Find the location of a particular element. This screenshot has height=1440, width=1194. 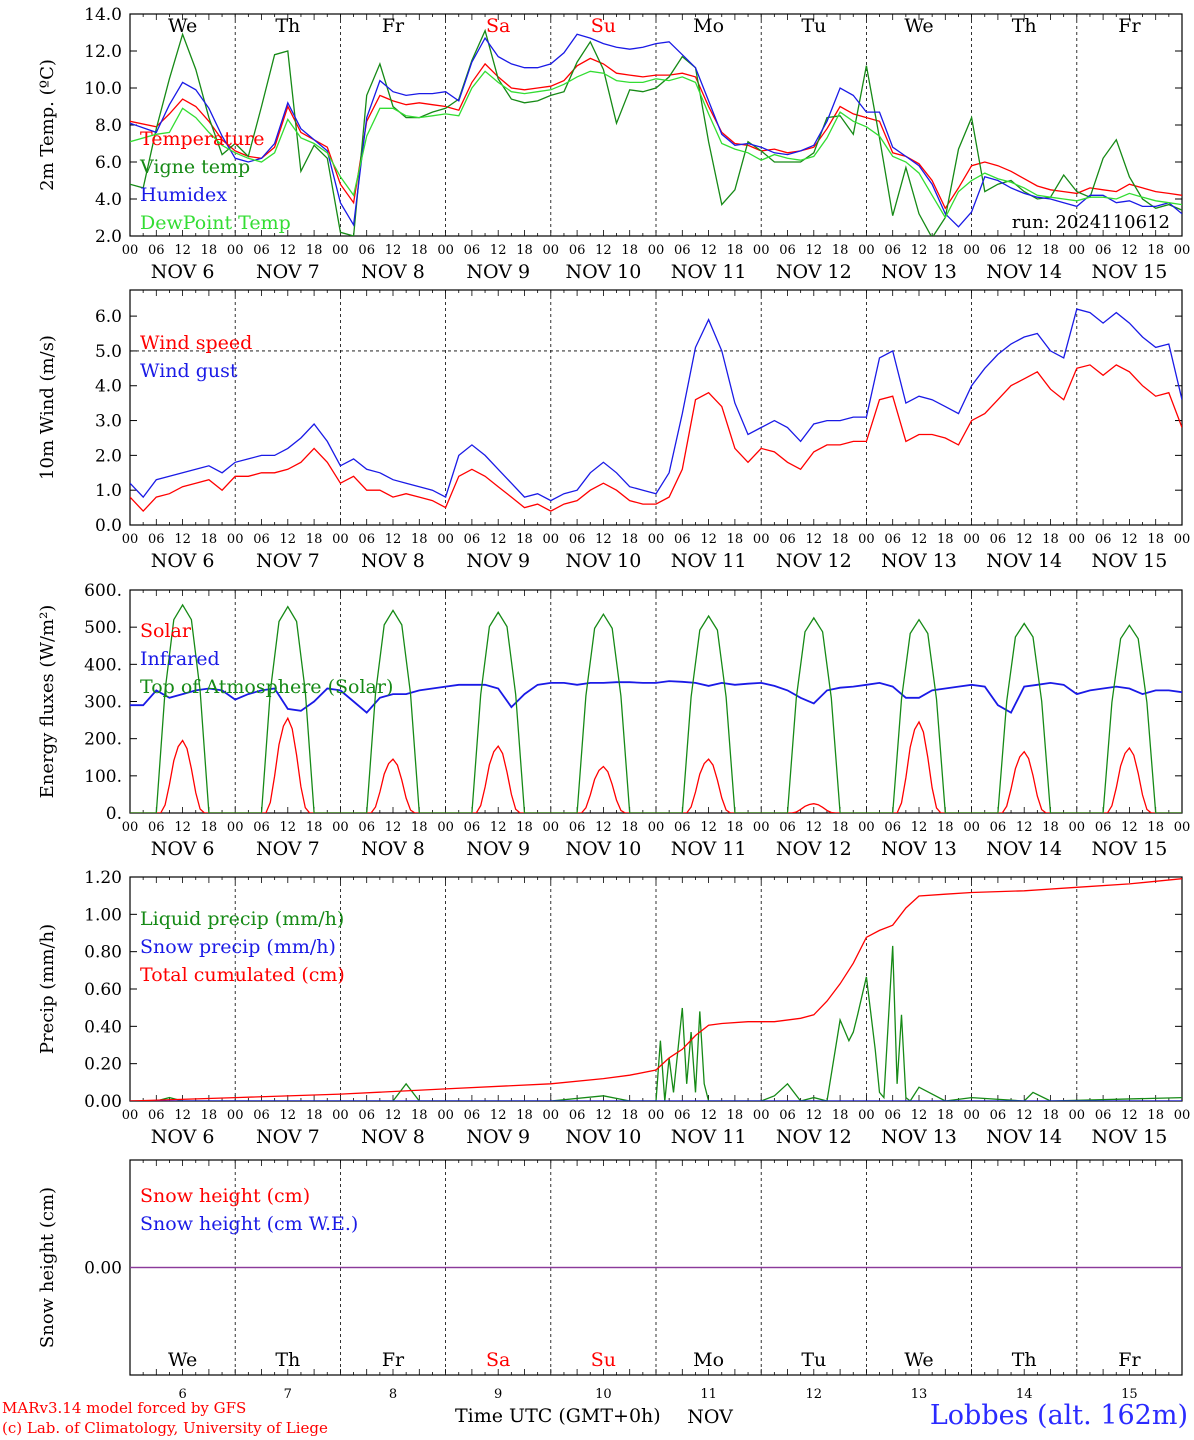

y-tick-label: 0.20 is located at coordinates (103, 1065).